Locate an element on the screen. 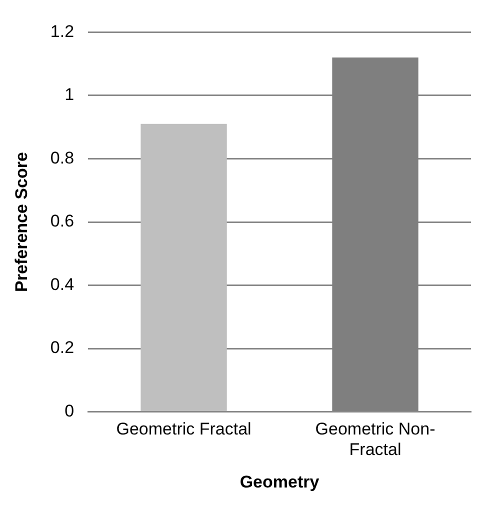 The height and width of the screenshot is (505, 485). x-axis-title: Geometry is located at coordinates (280, 482).